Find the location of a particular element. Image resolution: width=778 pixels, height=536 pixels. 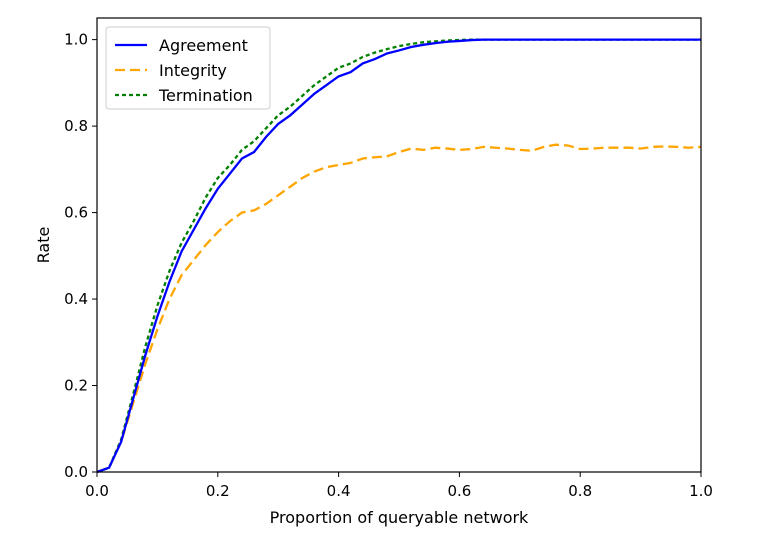

y-tick-label: 0.2 is located at coordinates (76, 386).